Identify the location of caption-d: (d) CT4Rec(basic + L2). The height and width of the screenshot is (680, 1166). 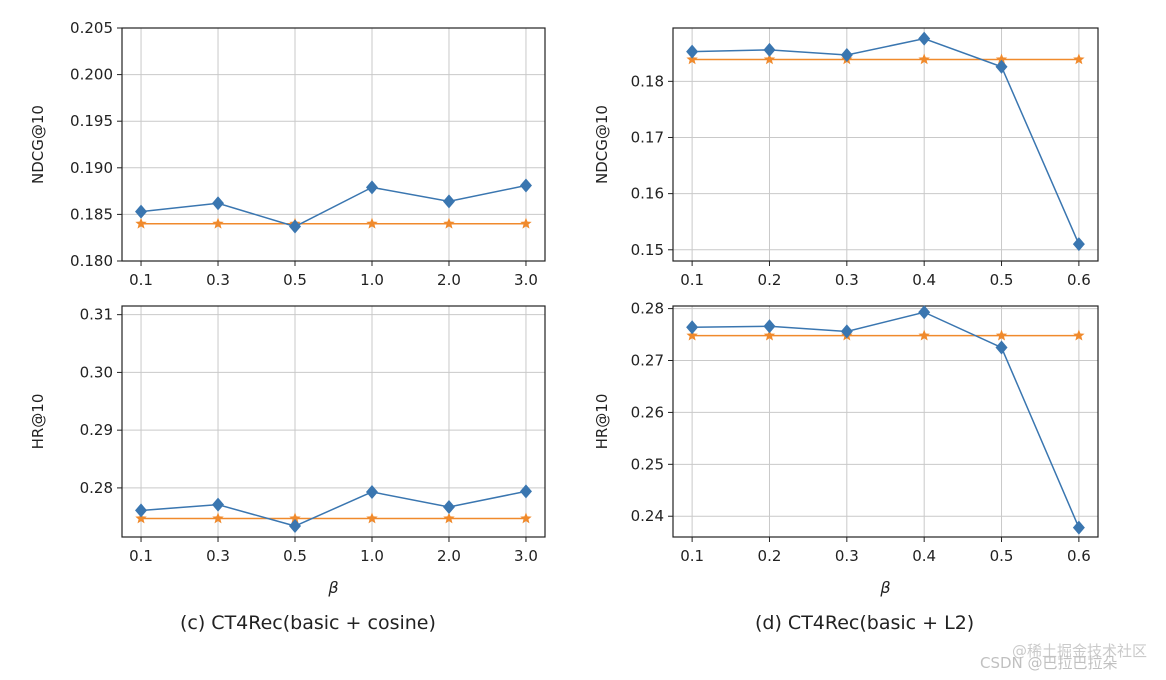
(865, 623).